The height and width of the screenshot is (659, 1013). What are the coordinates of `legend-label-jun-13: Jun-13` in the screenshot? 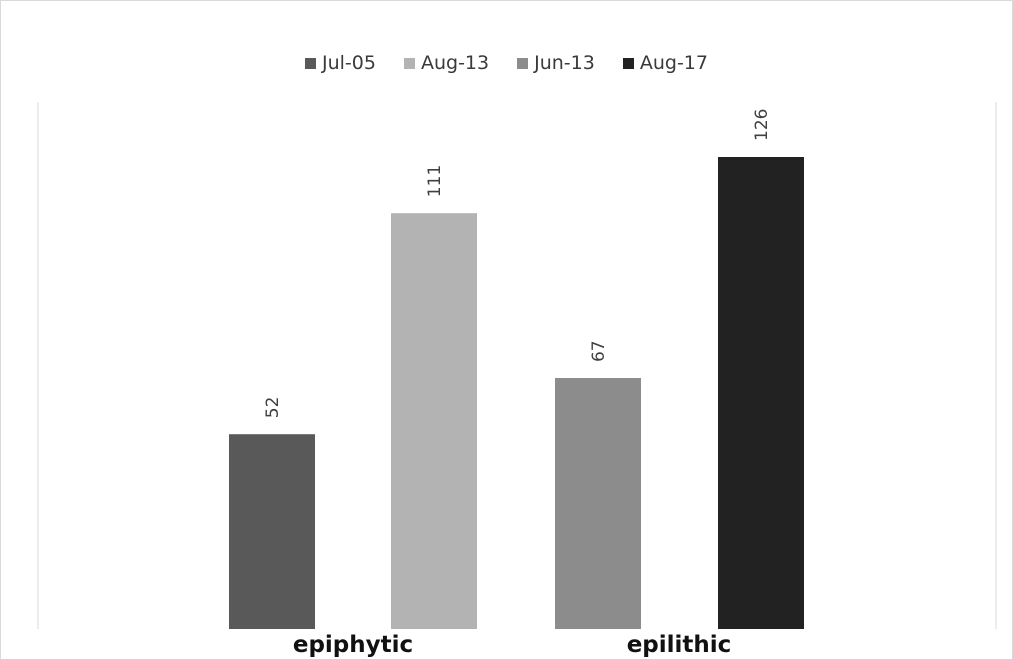 It's located at (564, 63).